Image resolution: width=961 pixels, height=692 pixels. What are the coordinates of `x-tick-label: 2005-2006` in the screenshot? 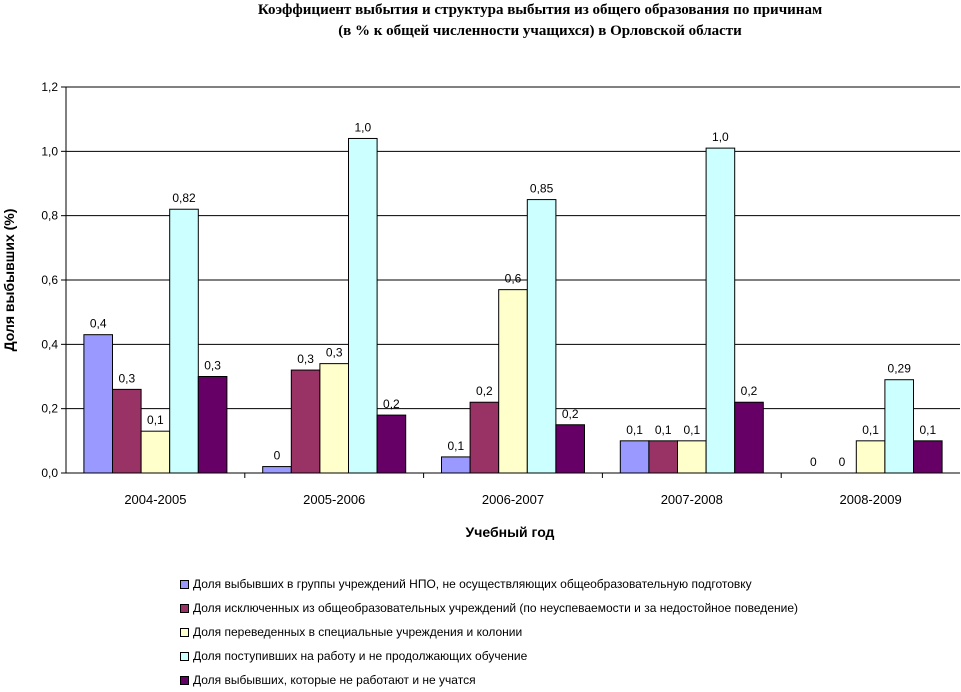 It's located at (334, 499).